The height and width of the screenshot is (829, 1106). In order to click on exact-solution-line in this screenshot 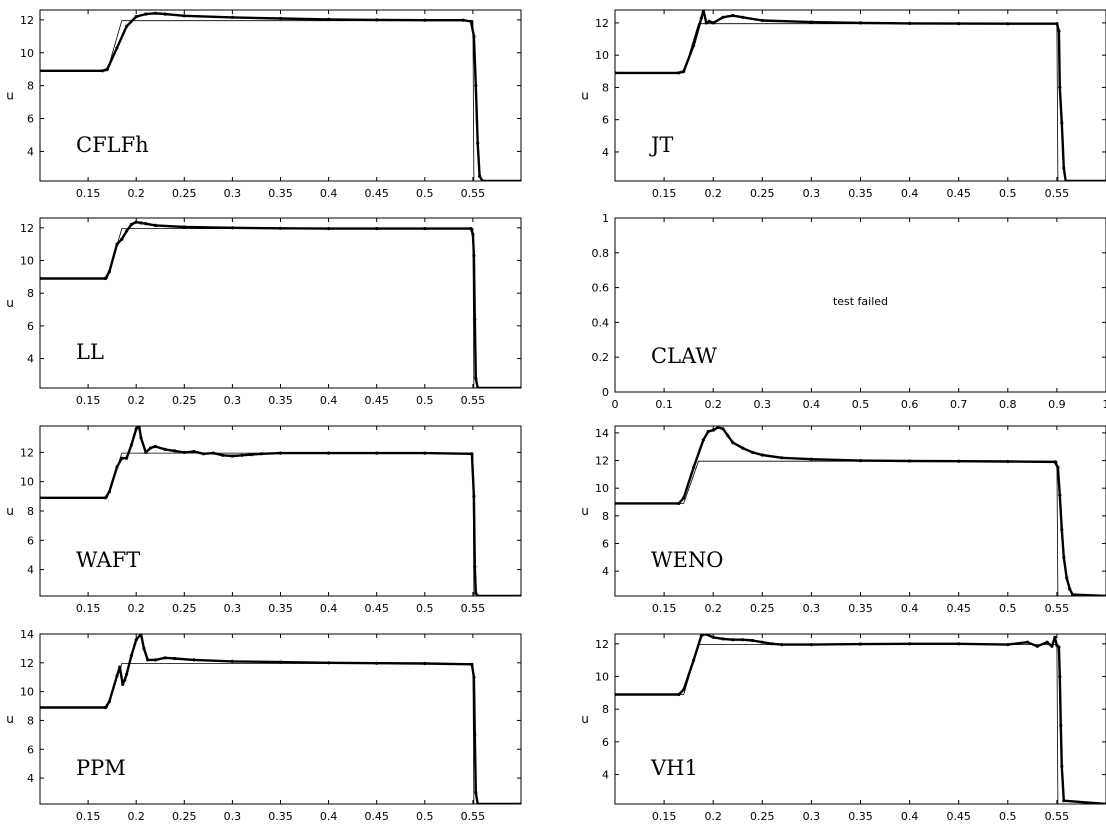, I will do `click(860, 724)`.